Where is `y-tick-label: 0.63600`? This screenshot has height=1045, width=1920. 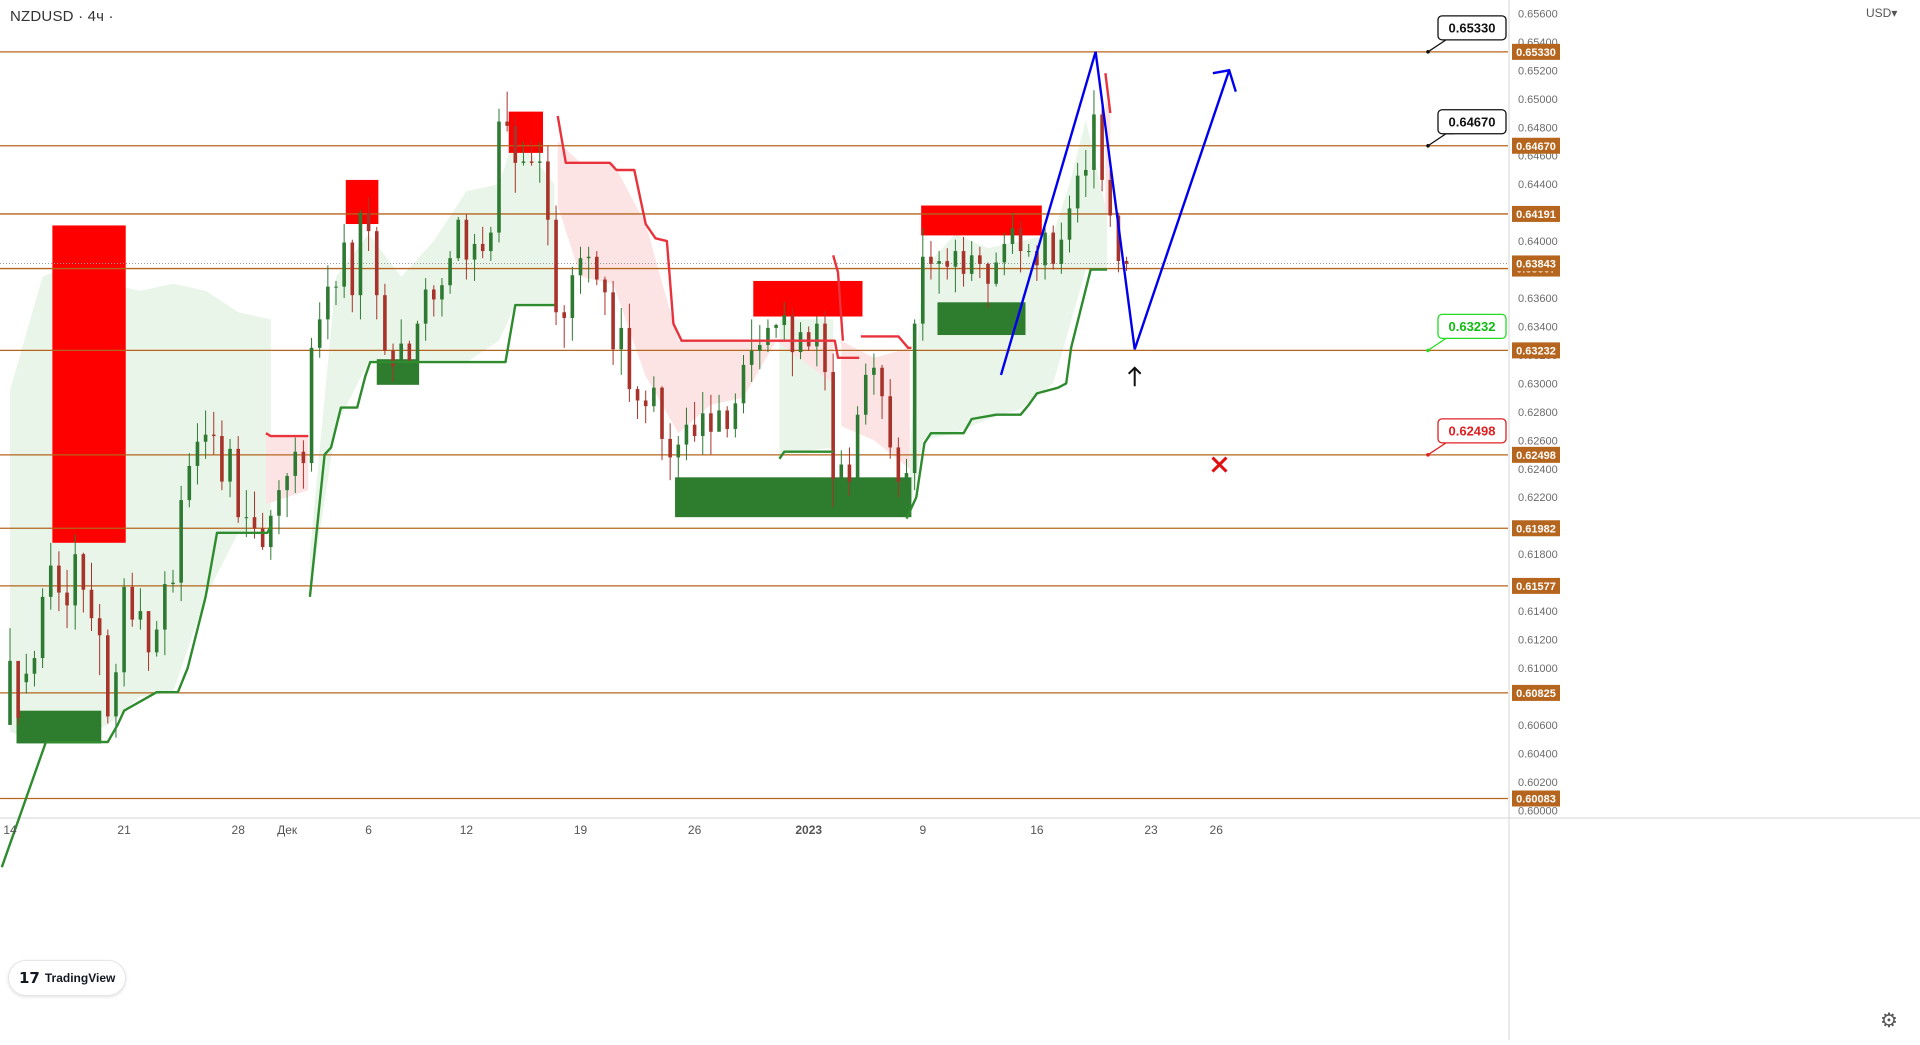
y-tick-label: 0.63600 is located at coordinates (1538, 299).